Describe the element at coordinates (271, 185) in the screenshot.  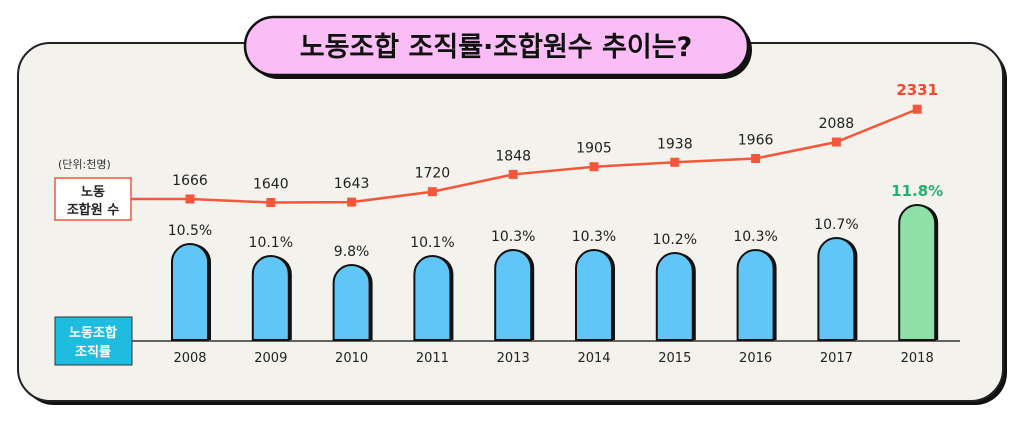
I see `line-value-label: 1640` at that location.